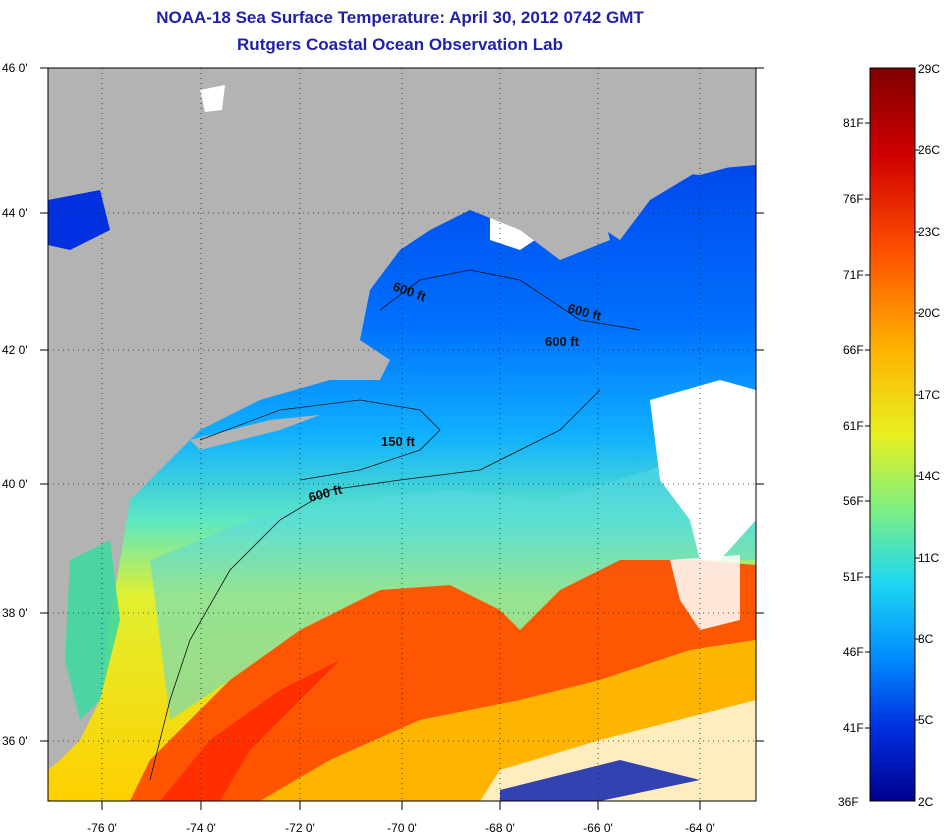 This screenshot has width=944, height=840. What do you see at coordinates (562, 341) in the screenshot?
I see `contour-label-600ft-c: 600 ft` at bounding box center [562, 341].